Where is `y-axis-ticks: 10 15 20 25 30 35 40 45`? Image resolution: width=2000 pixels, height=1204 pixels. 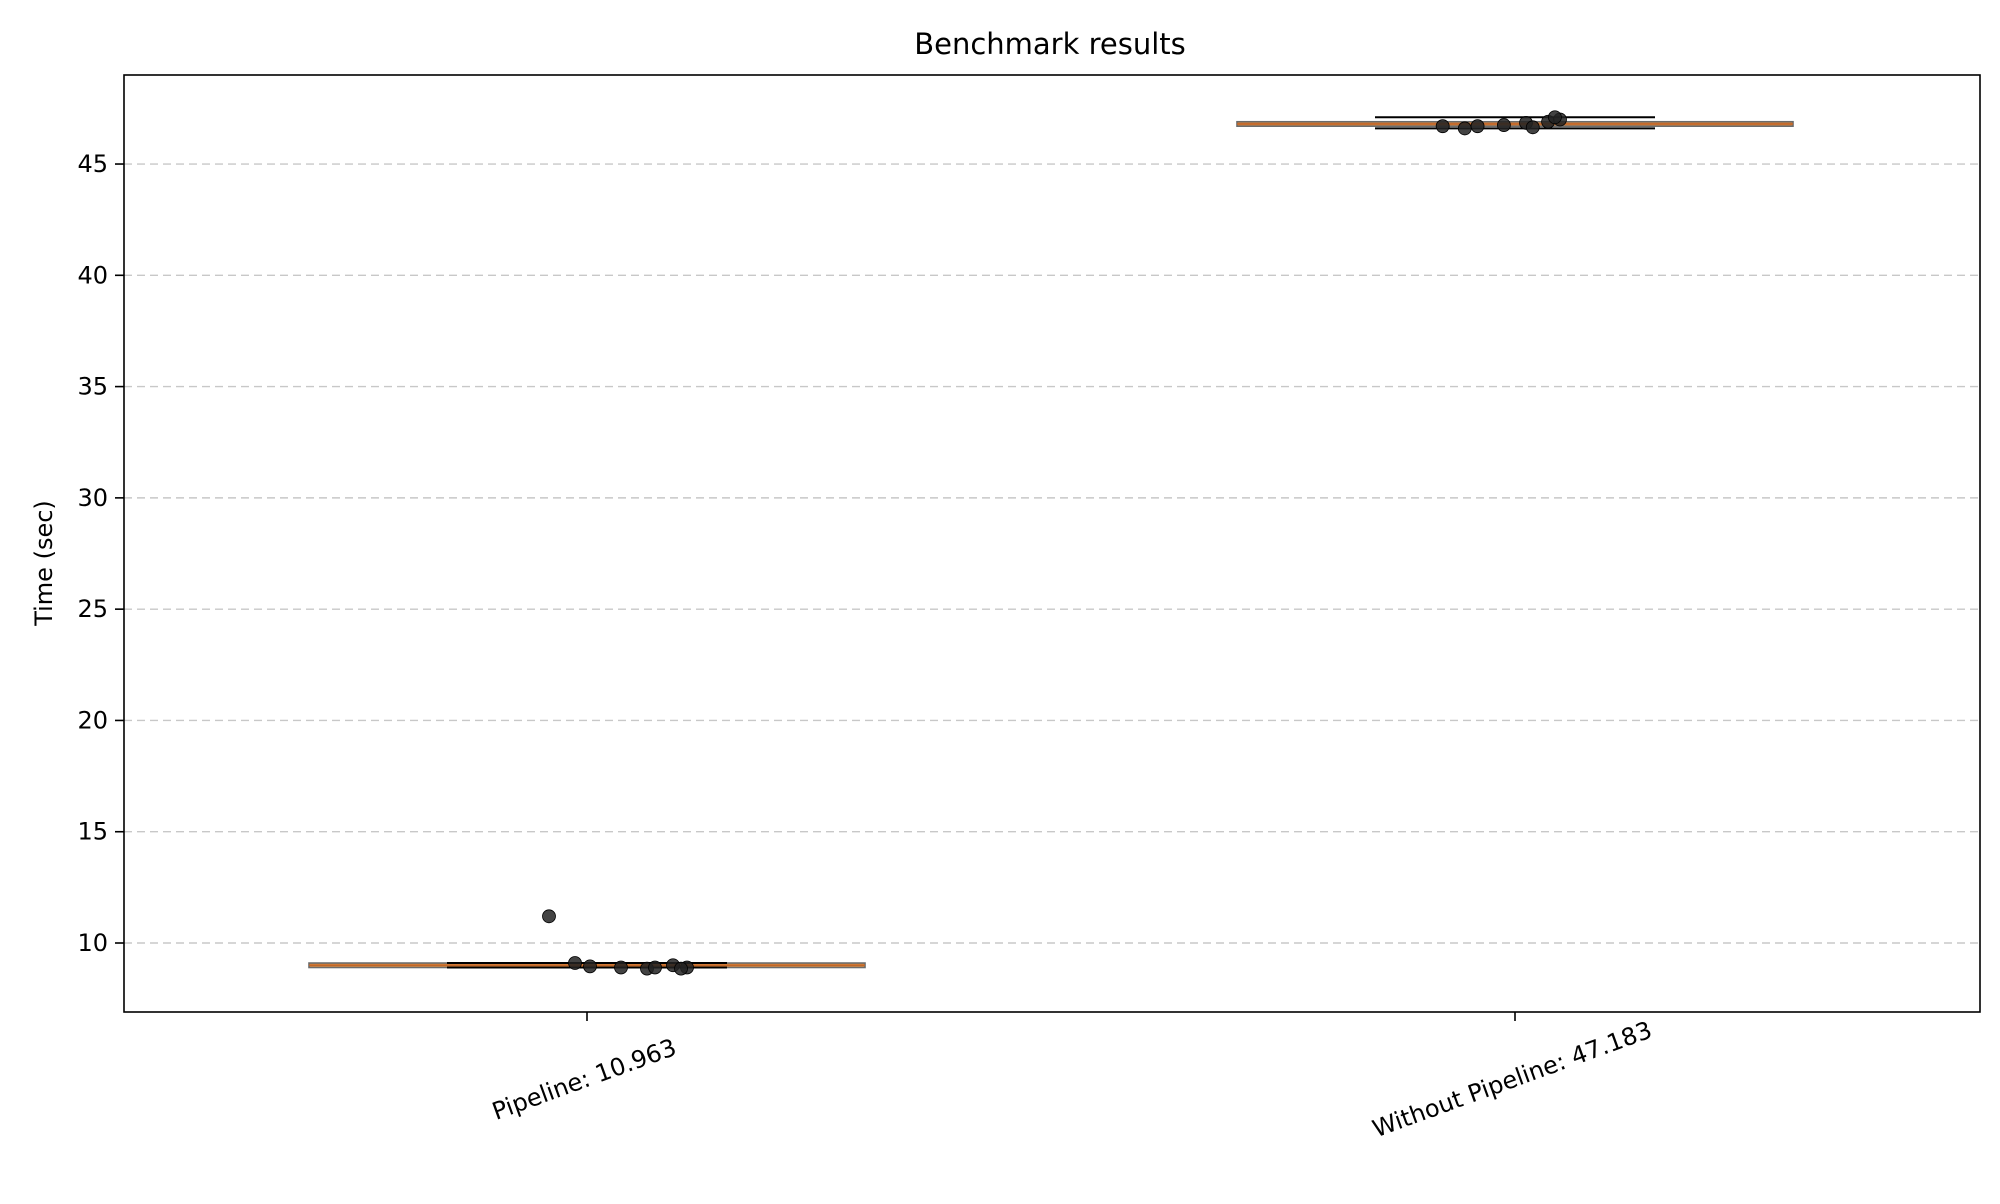 y-axis-ticks: 10 15 20 25 30 35 40 45 is located at coordinates (100, 553).